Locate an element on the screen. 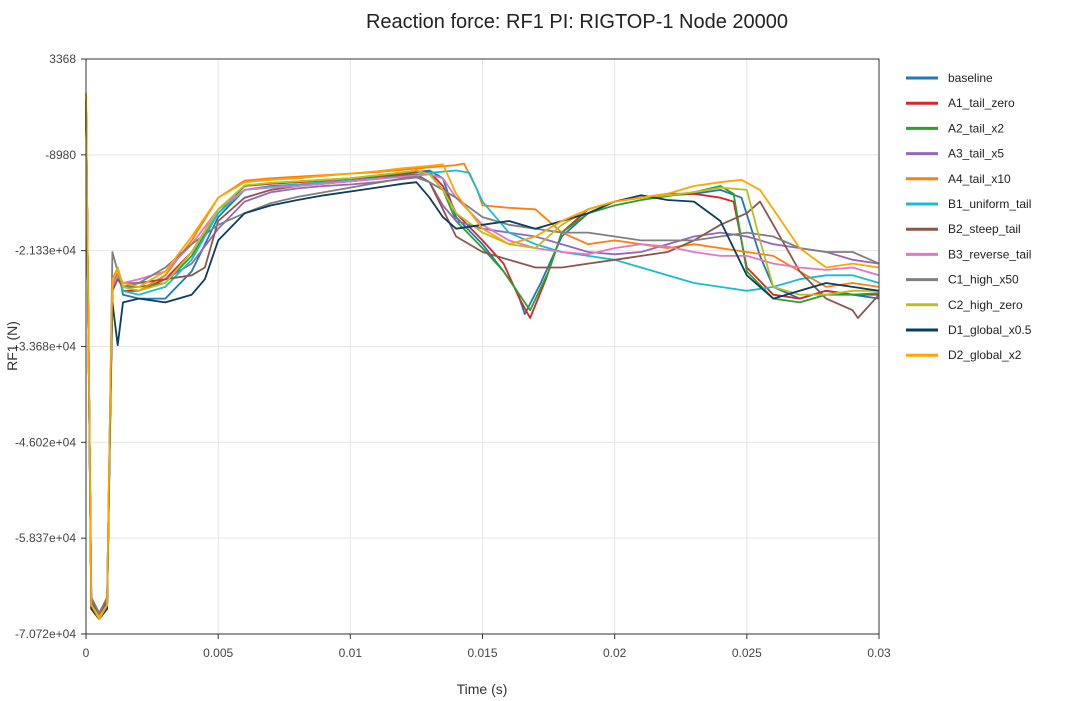 This screenshot has height=701, width=1080. y-axis-label: RF1 (N) is located at coordinates (12, 346).